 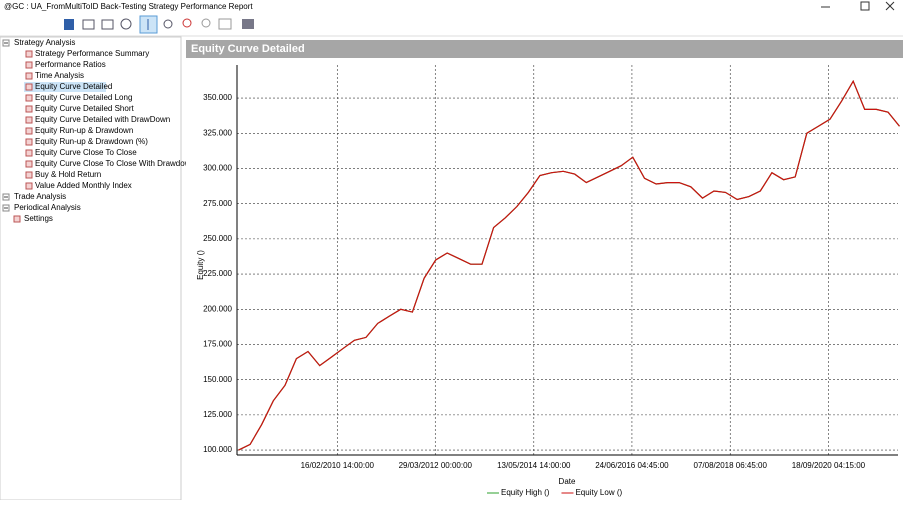 What do you see at coordinates (632, 465) in the screenshot?
I see `x-tick-label: 24/06/2016 04:45:00` at bounding box center [632, 465].